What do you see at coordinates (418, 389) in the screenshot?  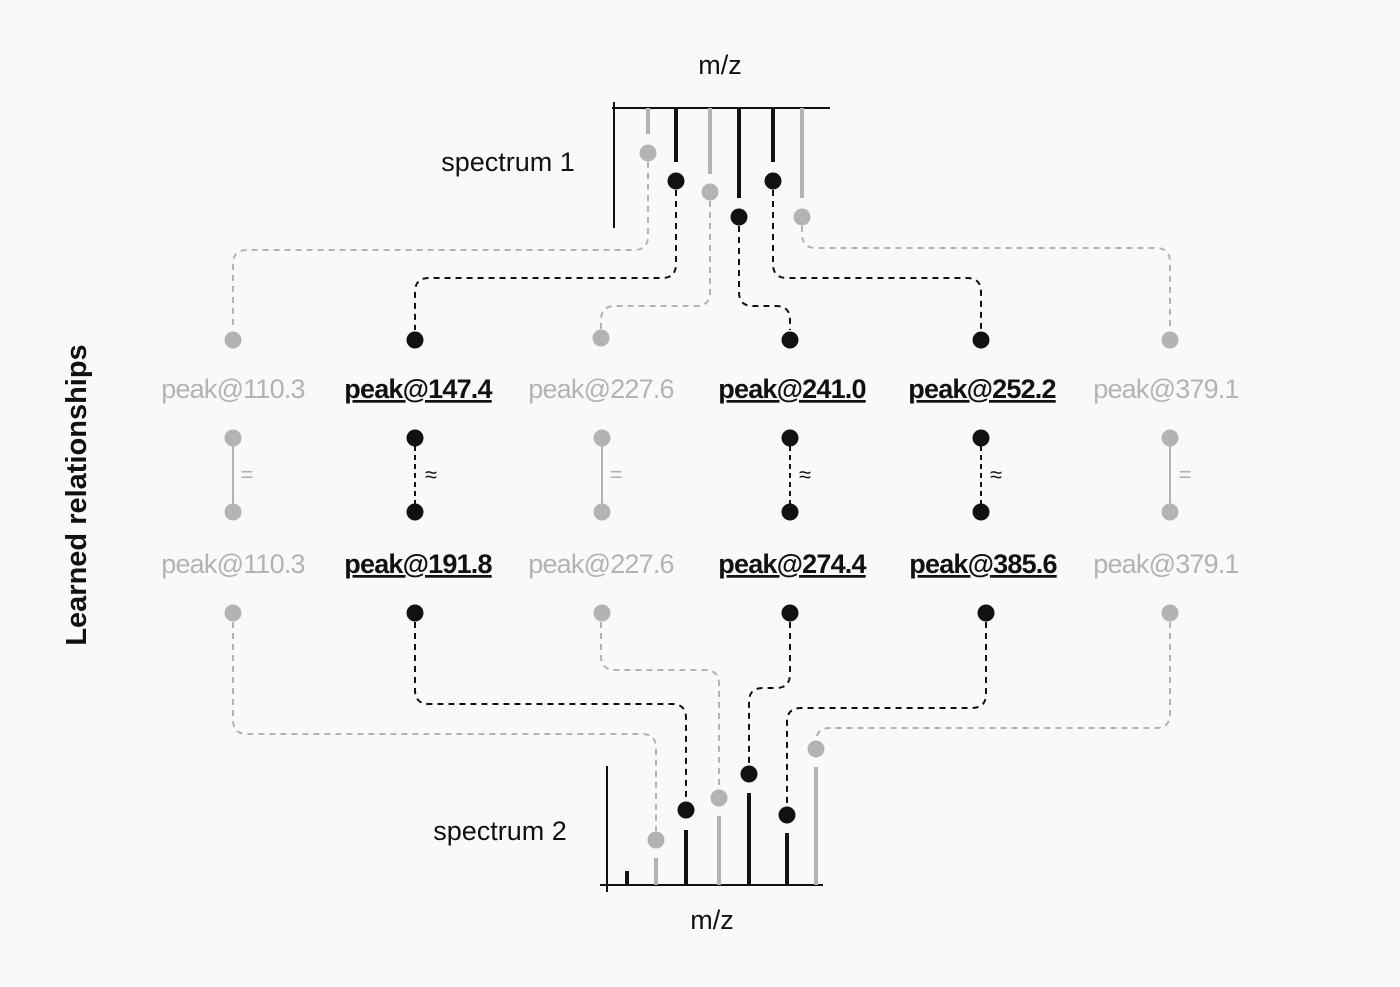 I see `top-peak-label-col2: peak@147.4` at bounding box center [418, 389].